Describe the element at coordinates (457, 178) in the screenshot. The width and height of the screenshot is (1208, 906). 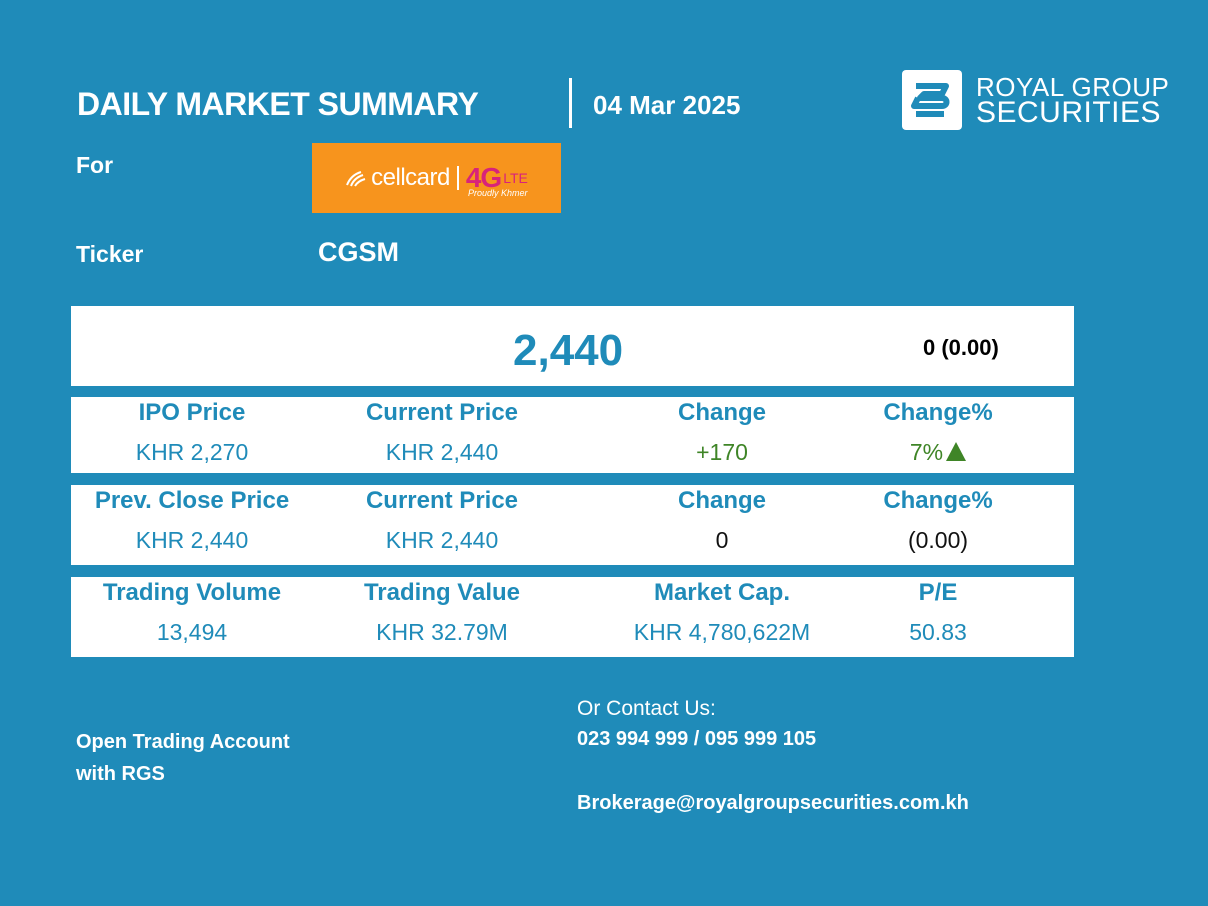
I see `company-logo-separator` at that location.